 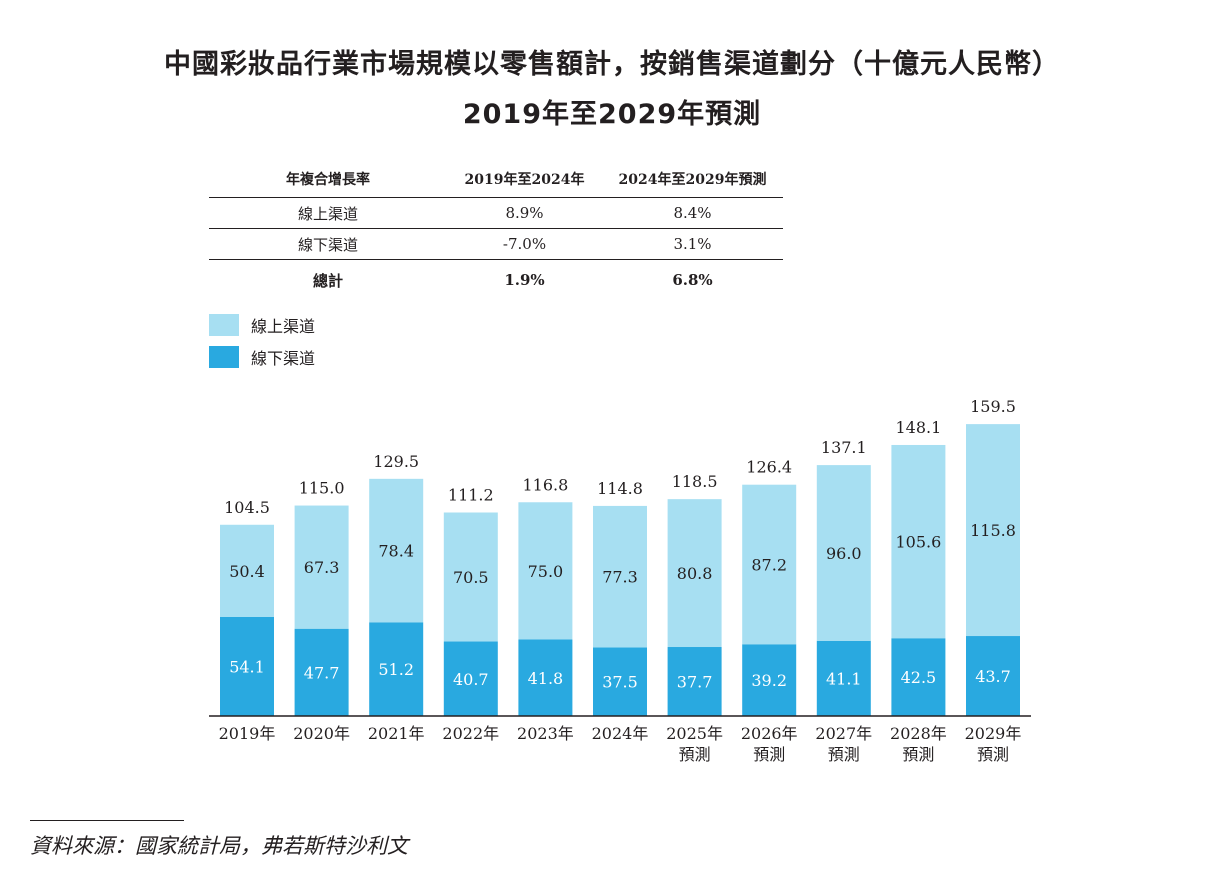 What do you see at coordinates (496, 280) in the screenshot?
I see `cagr-total-row: 總計 1.9% 6.8%` at bounding box center [496, 280].